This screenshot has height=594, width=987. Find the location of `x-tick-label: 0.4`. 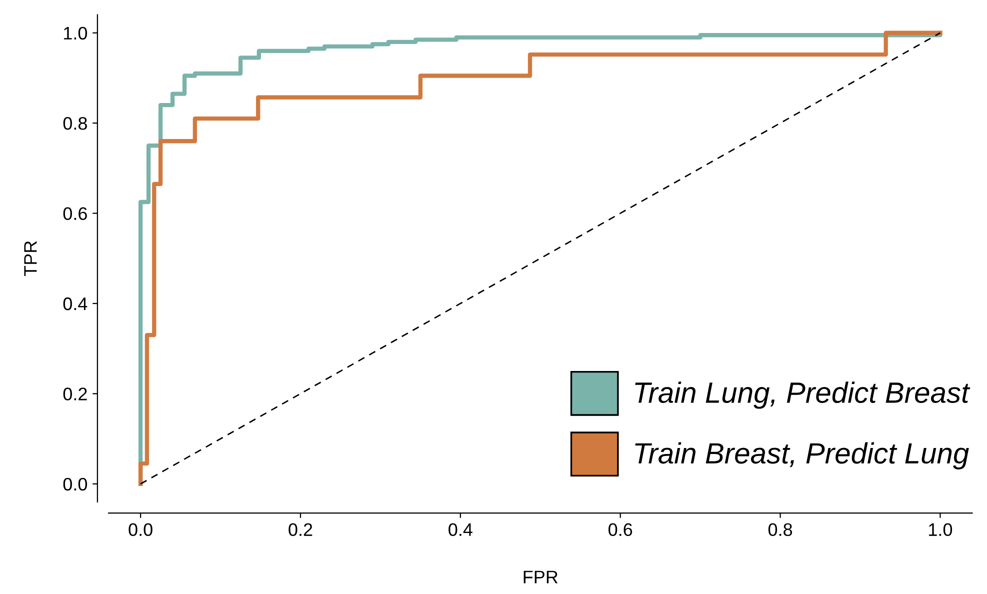

x-tick-label: 0.4 is located at coordinates (460, 529).